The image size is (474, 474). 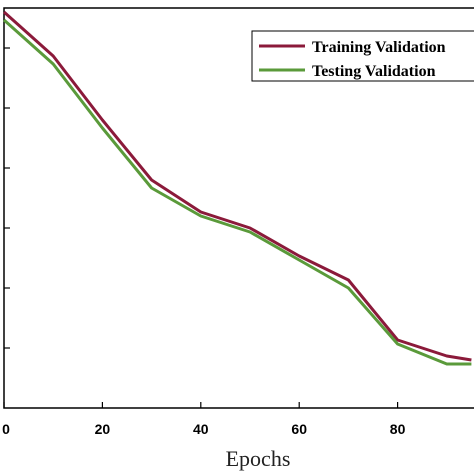 I want to click on x-tick-label: 20, so click(x=103, y=429).